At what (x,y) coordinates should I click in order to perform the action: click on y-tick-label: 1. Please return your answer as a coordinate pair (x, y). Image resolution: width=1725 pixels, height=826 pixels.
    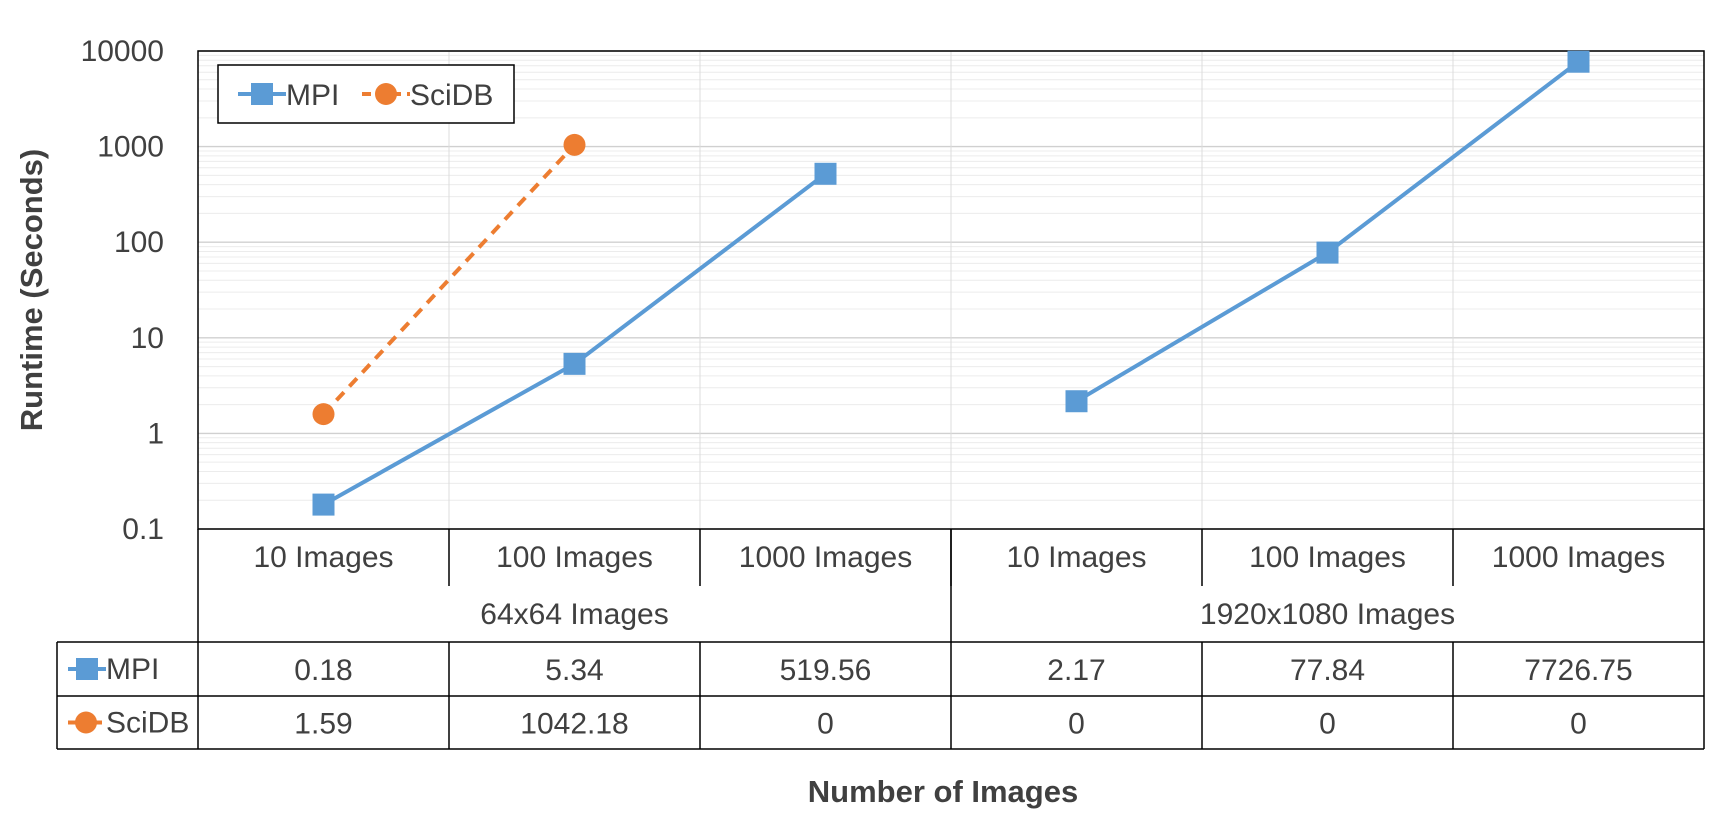
    Looking at the image, I should click on (155, 433).